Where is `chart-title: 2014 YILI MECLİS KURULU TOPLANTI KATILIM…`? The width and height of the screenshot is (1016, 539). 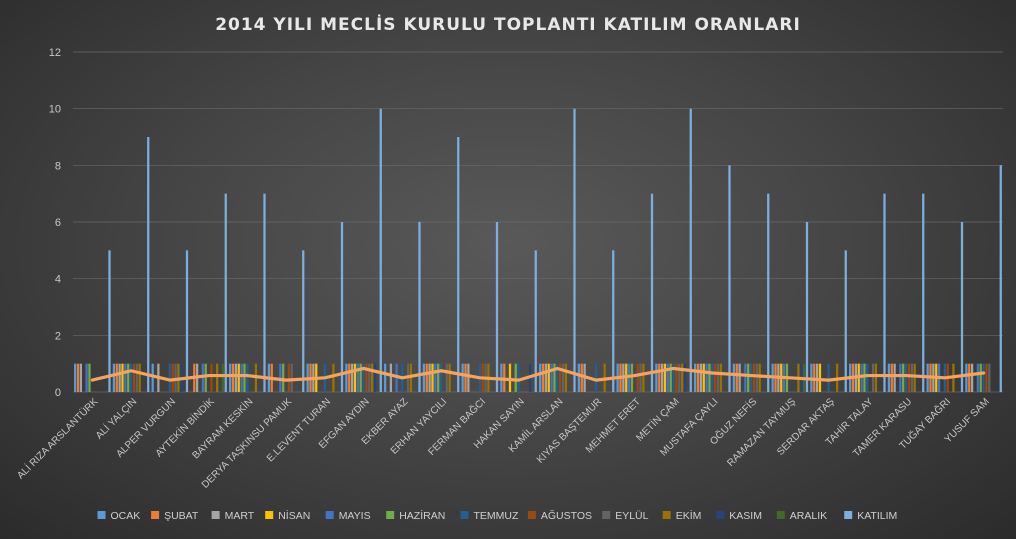 chart-title: 2014 YILI MECLİS KURULU TOPLANTI KATILIM… is located at coordinates (508, 24).